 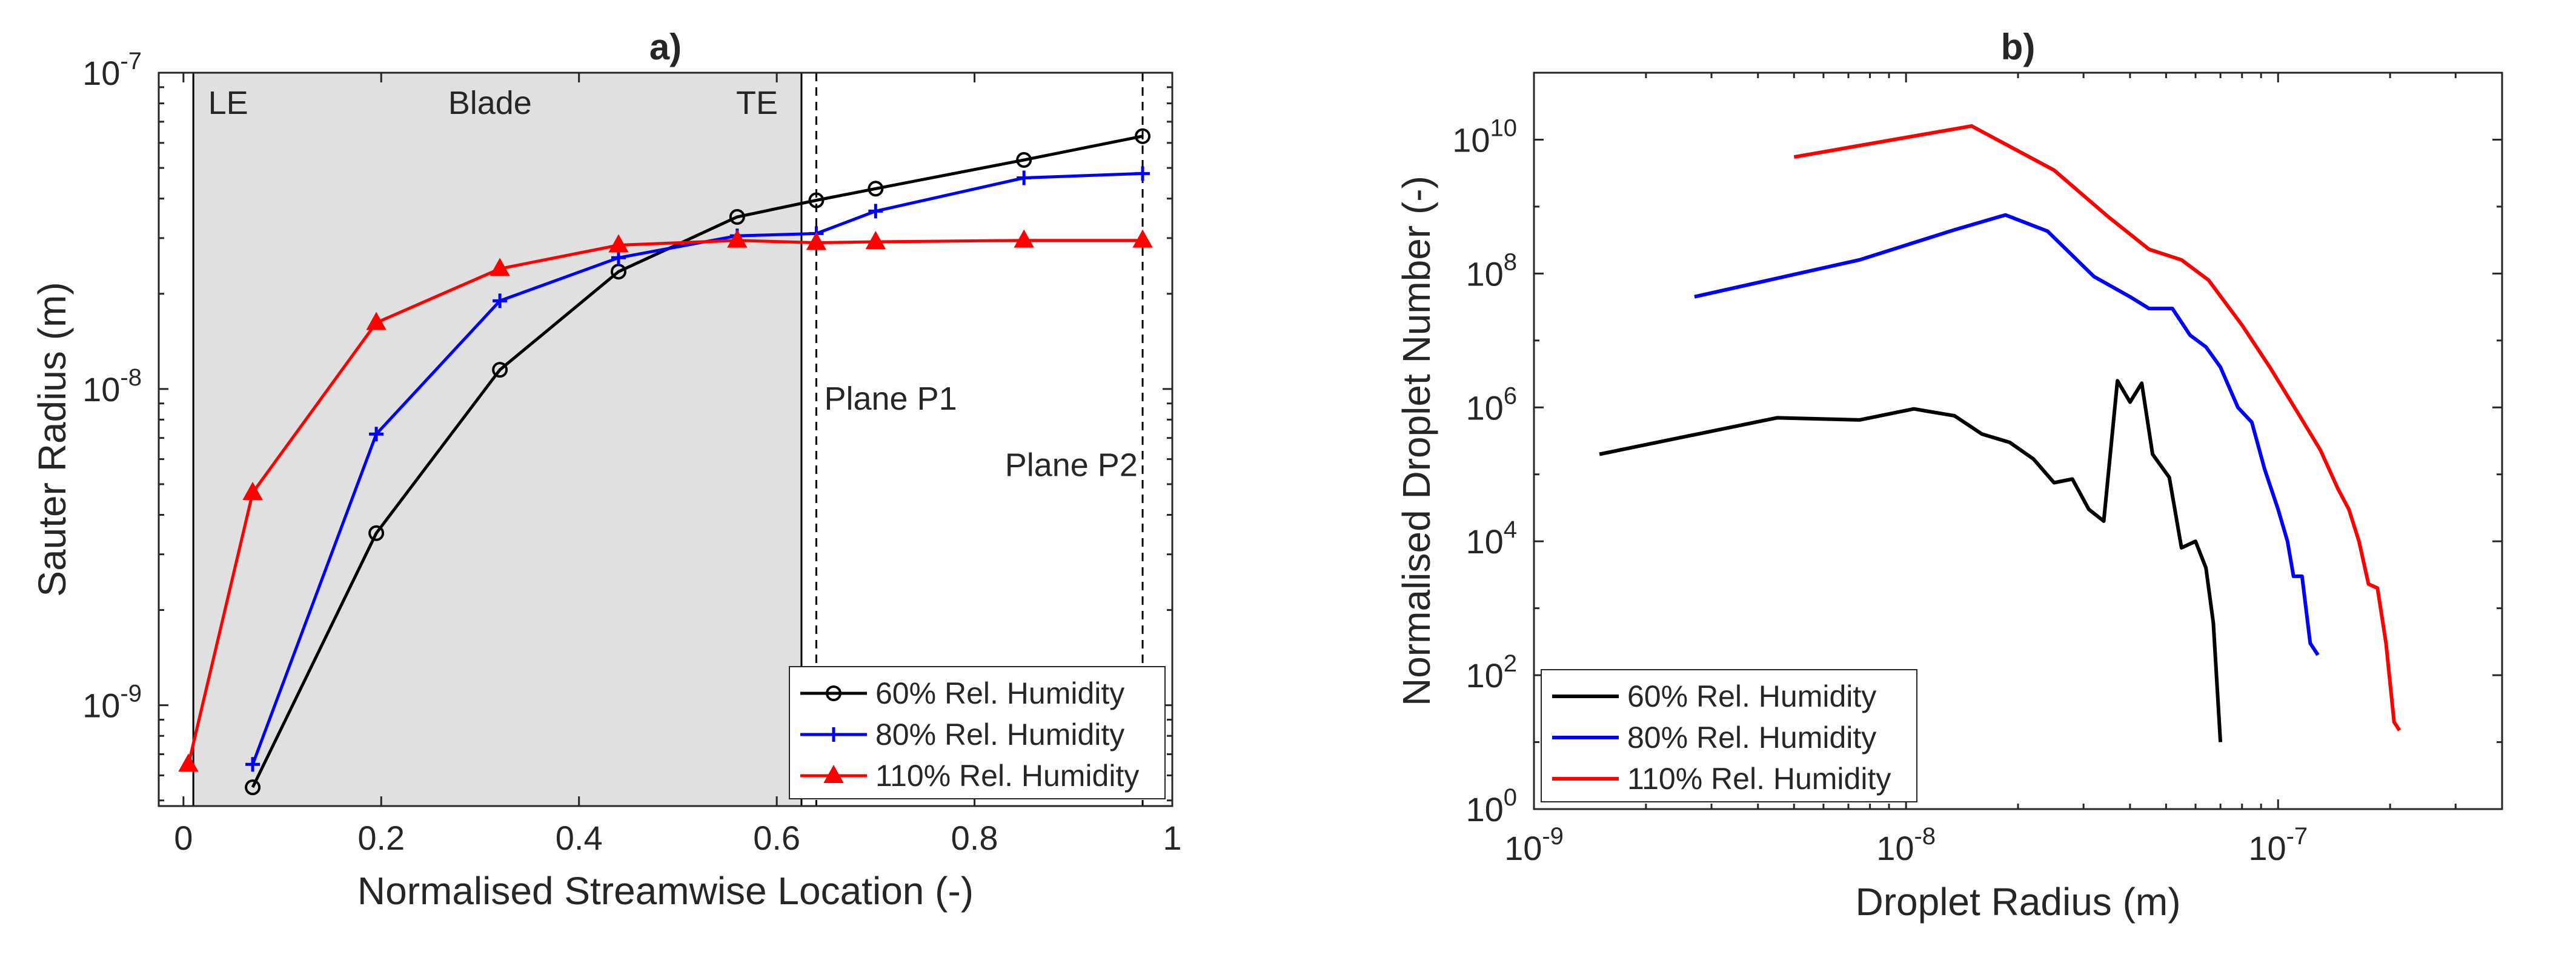 What do you see at coordinates (673, 284) in the screenshot?
I see `annotations-a: LE Blade TE Plane P1 Plane P2` at bounding box center [673, 284].